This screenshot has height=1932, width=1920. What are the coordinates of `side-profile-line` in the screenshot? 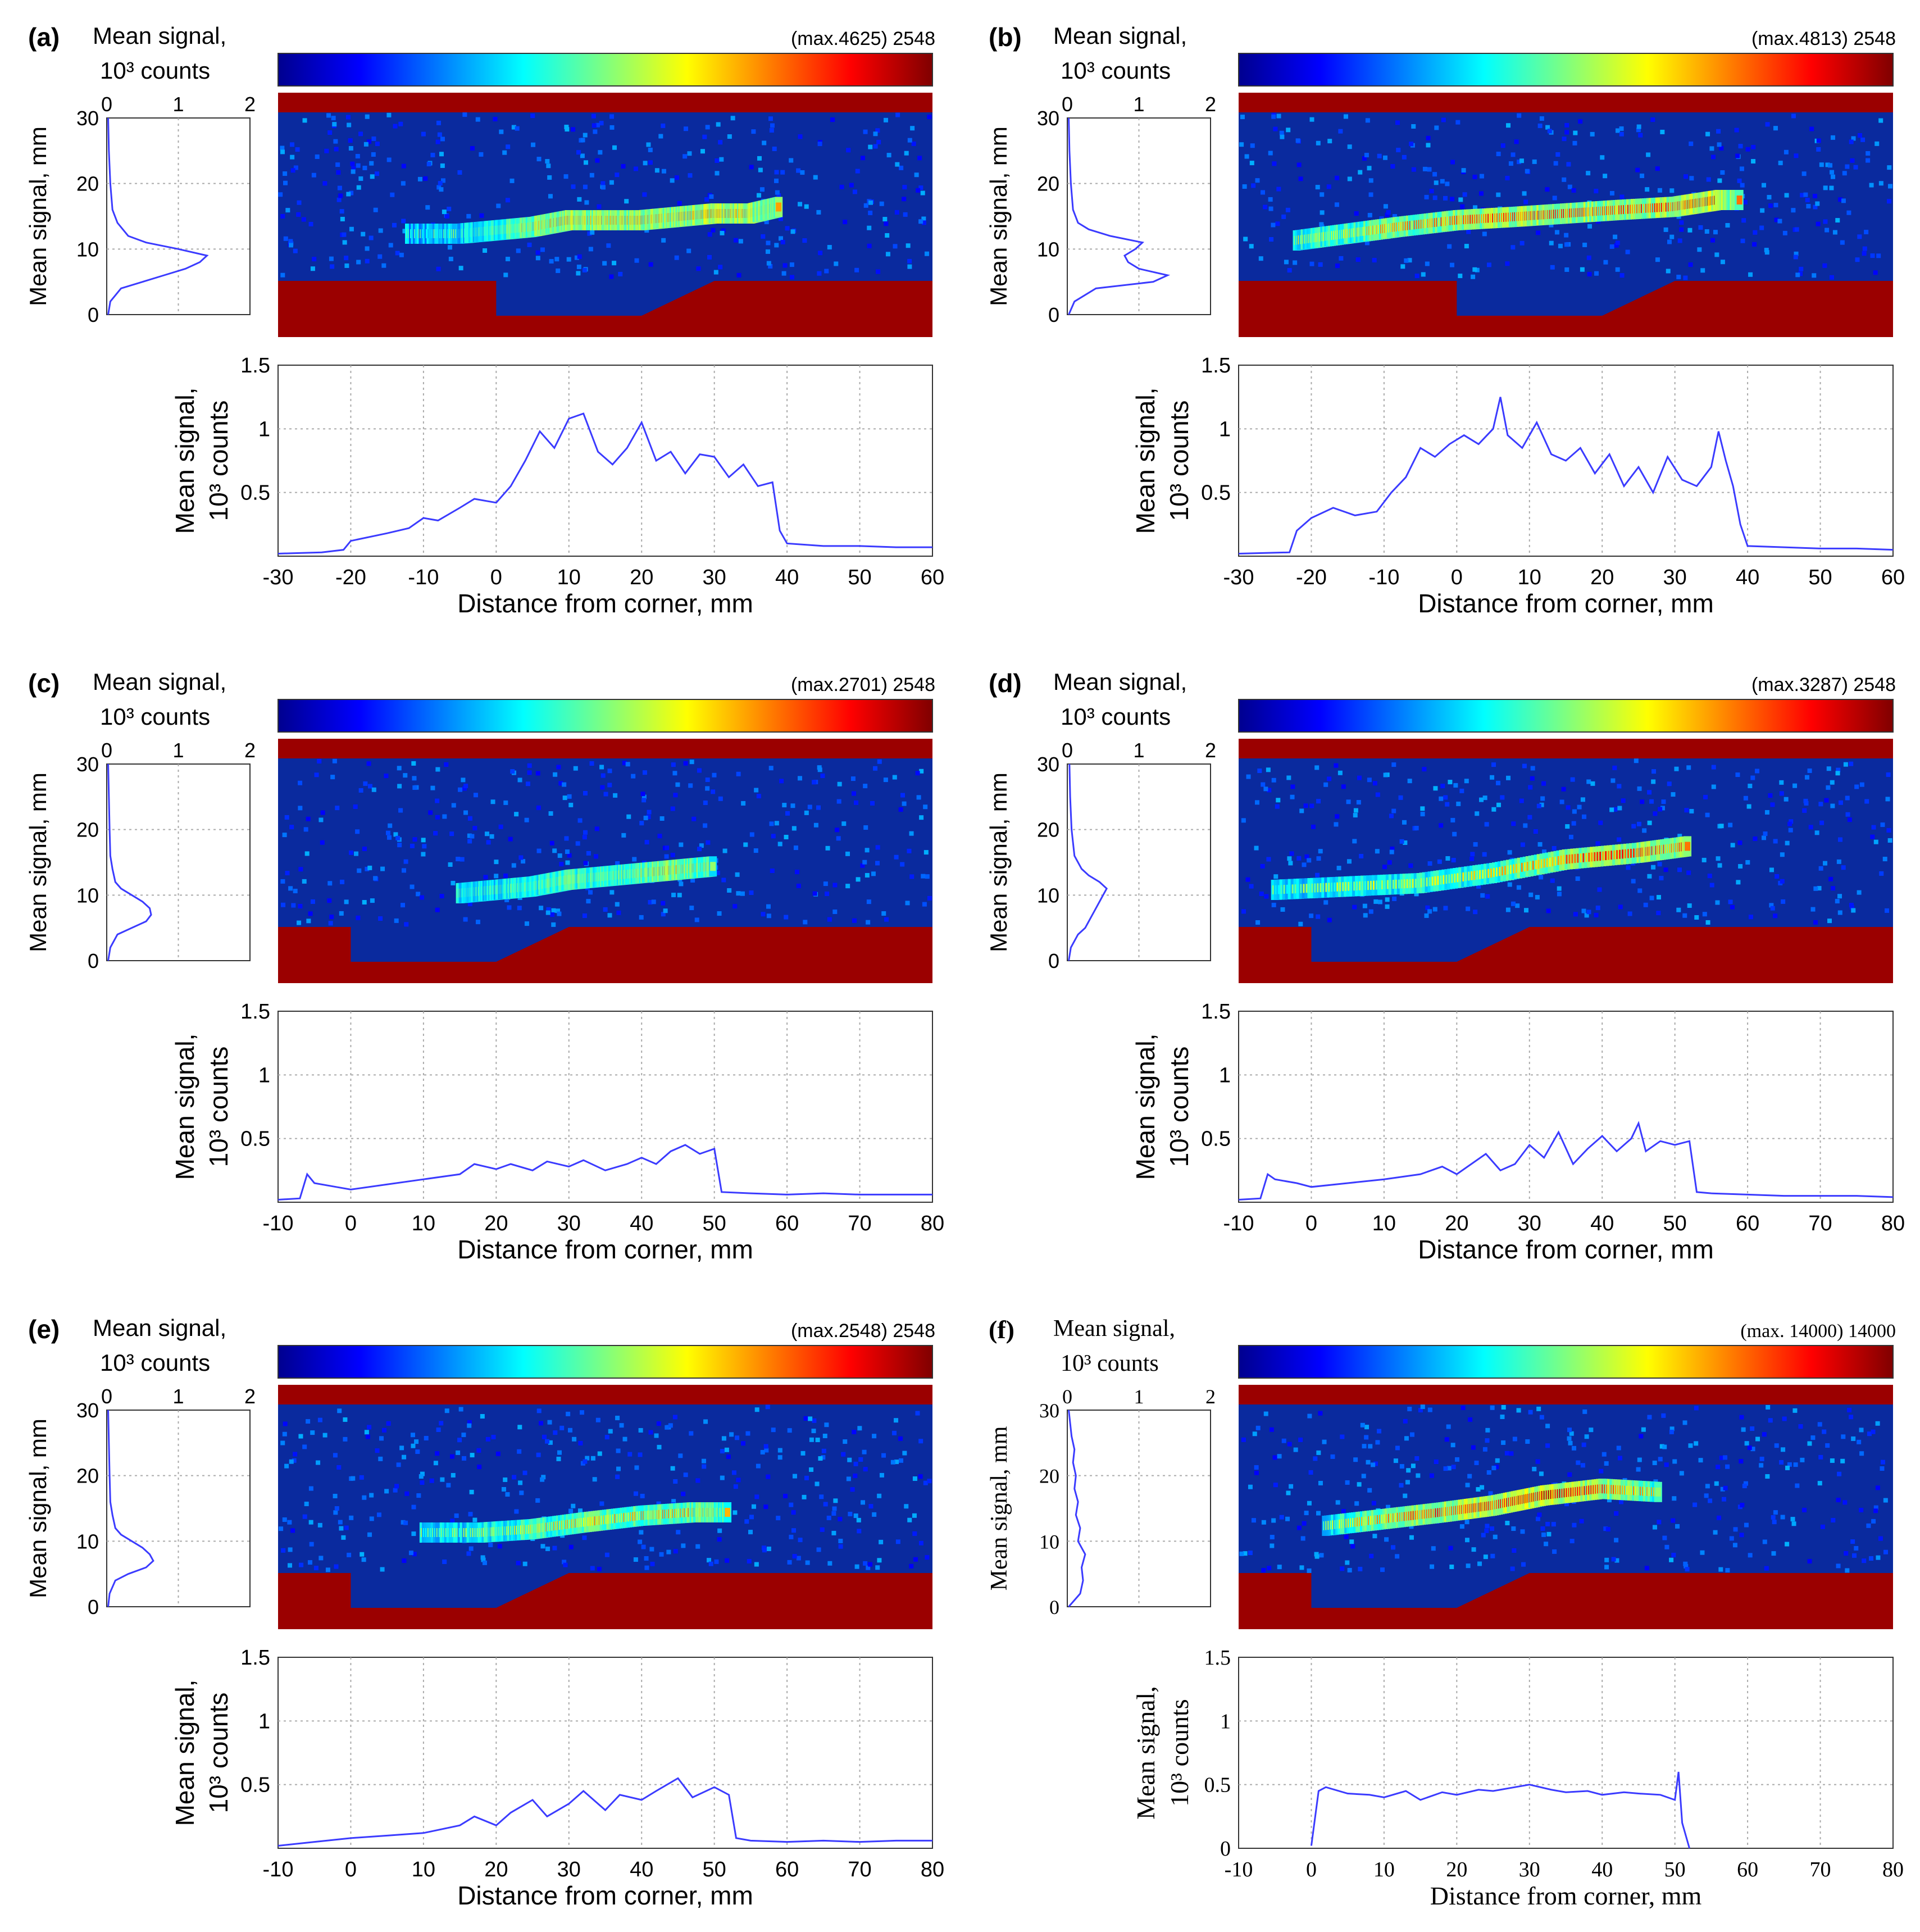 It's located at (1088, 862).